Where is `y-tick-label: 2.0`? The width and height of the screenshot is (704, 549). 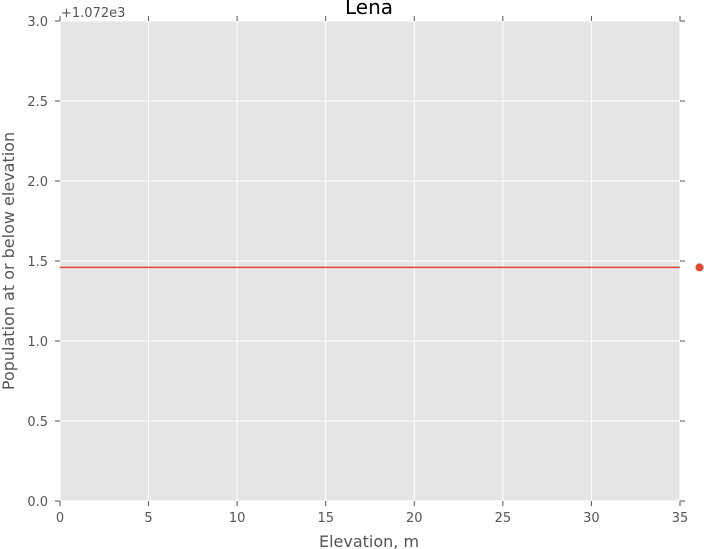 y-tick-label: 2.0 is located at coordinates (37, 182).